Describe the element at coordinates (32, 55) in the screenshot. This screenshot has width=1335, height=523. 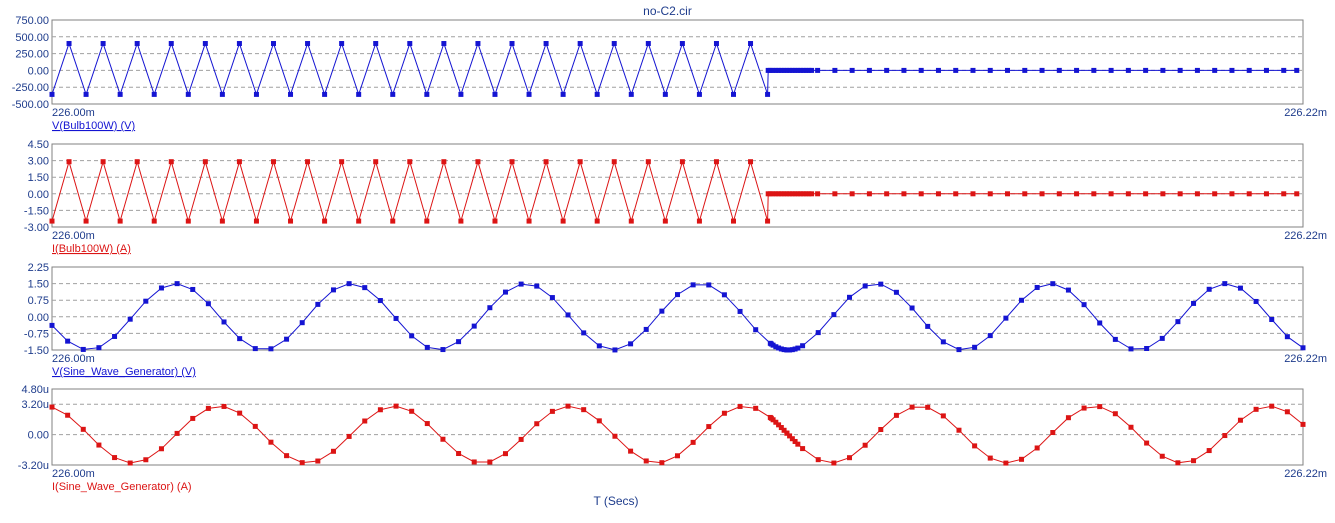
I see `y-tick-label: 250.00` at that location.